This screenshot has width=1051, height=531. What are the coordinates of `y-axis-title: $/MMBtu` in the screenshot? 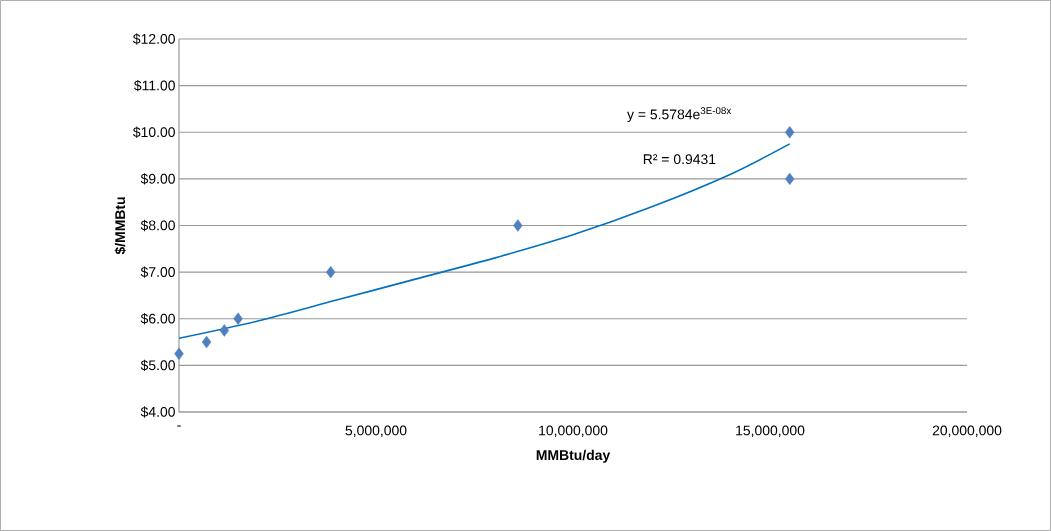 It's located at (120, 226).